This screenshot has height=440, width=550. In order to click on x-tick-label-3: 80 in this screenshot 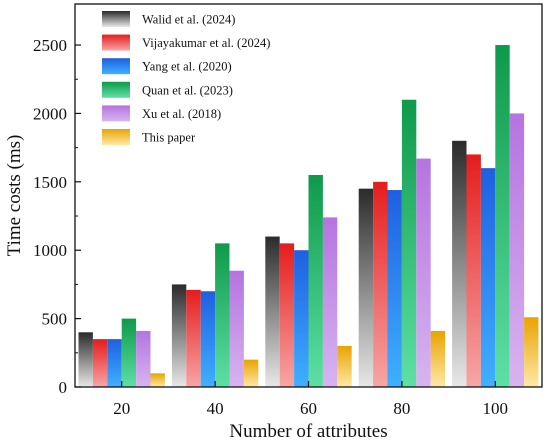, I will do `click(401, 408)`.